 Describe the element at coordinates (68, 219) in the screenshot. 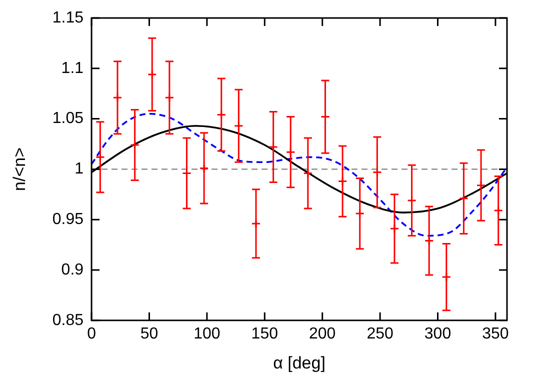

I see `y-tick-label: 0.95` at that location.